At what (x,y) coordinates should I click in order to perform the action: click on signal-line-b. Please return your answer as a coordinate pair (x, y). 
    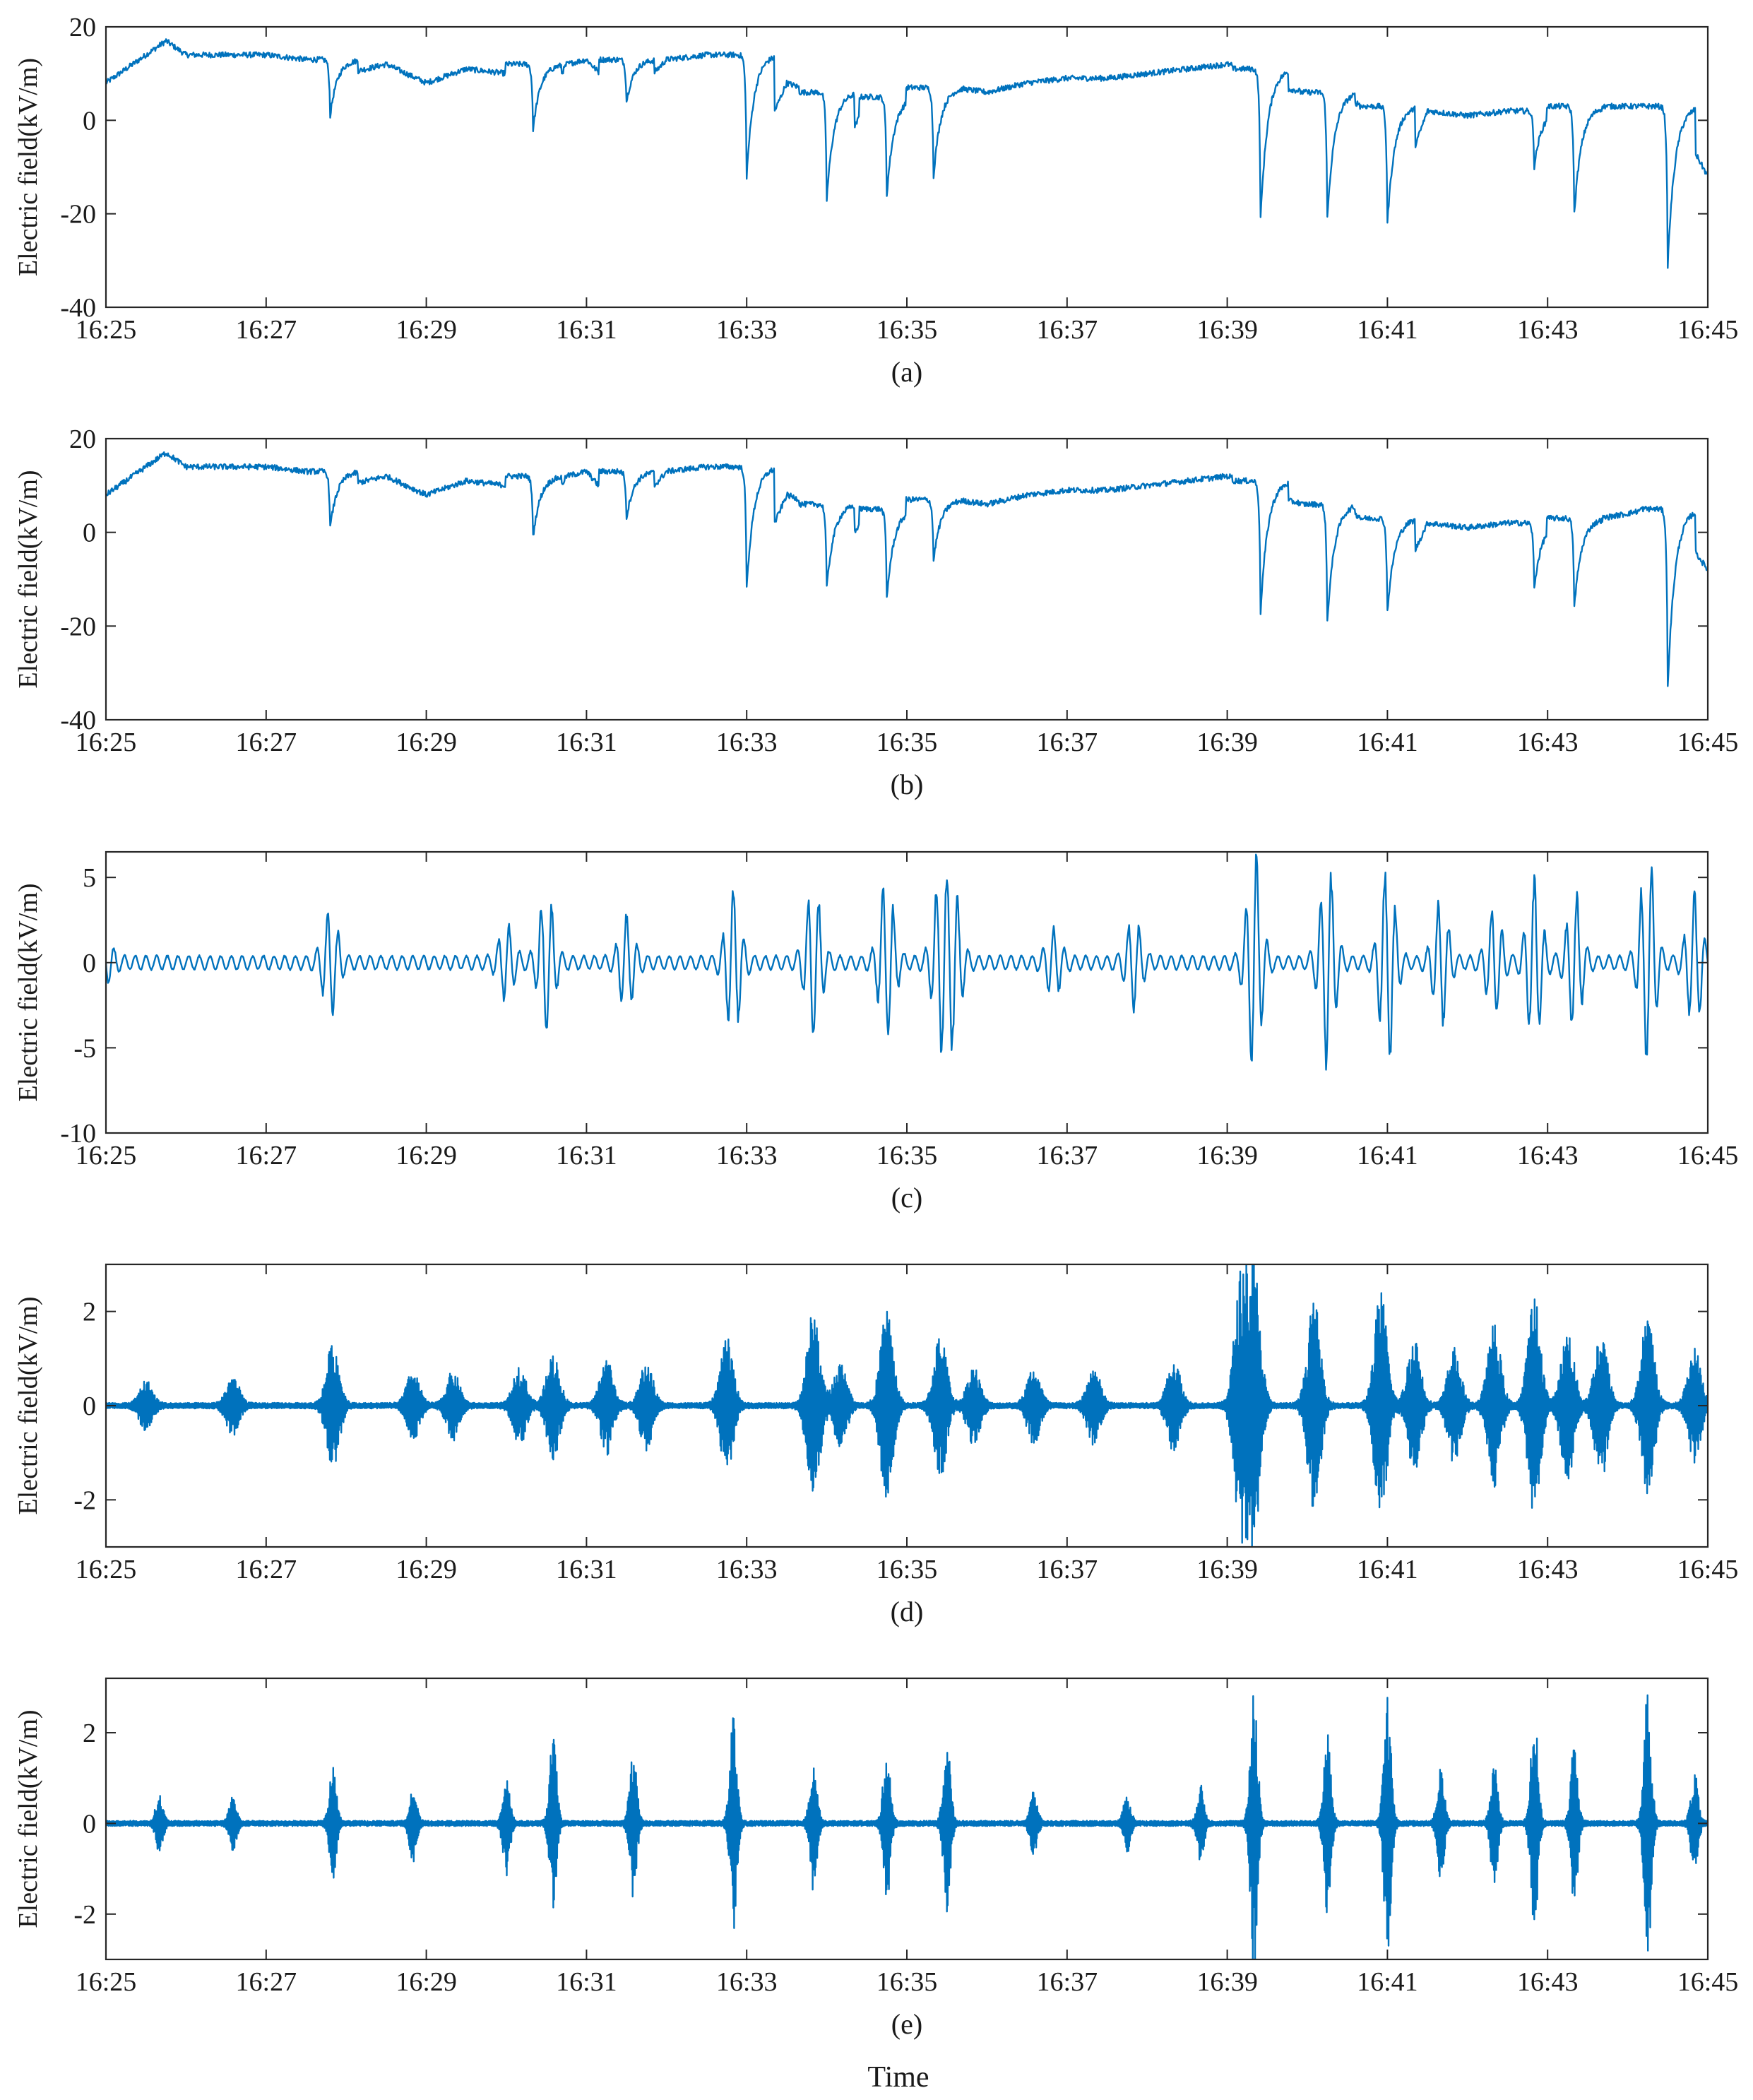
    Looking at the image, I should click on (907, 569).